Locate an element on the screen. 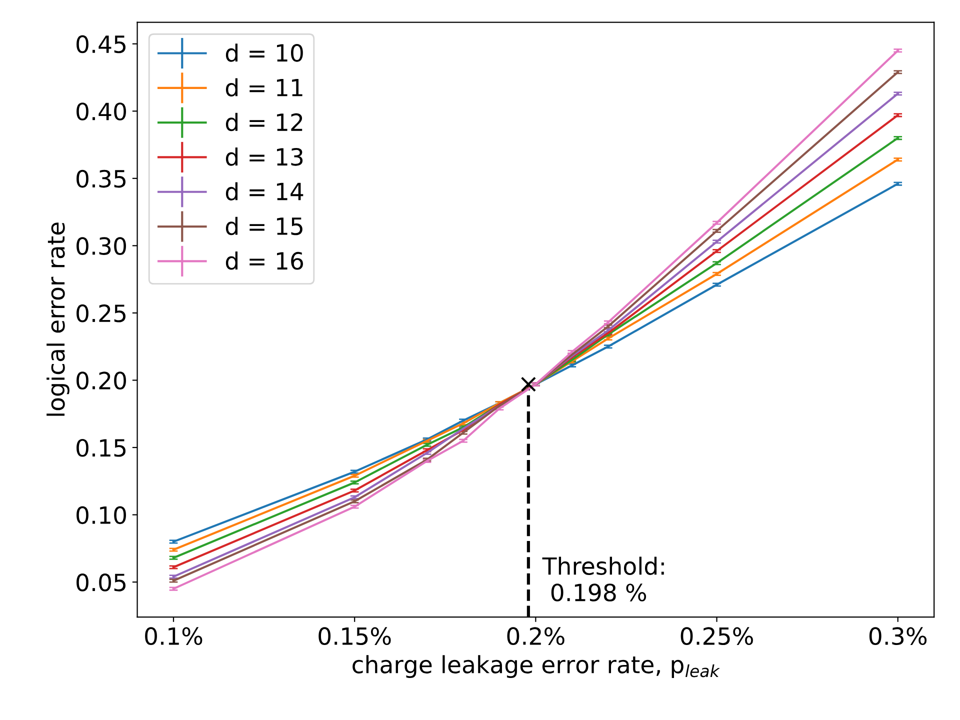 This screenshot has width=960, height=720. y-tick-label: 0.05 is located at coordinates (101, 583).